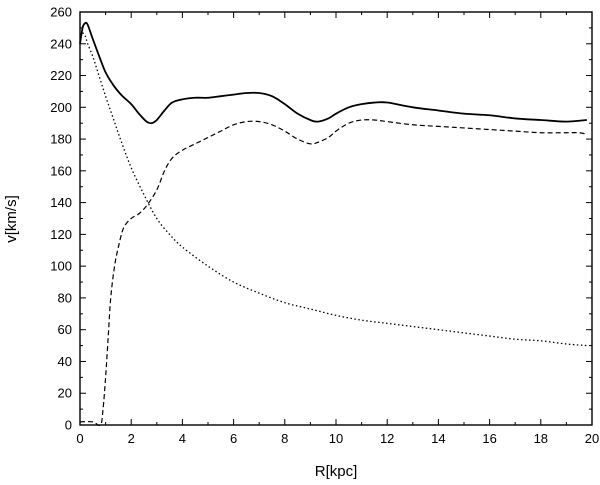 Image resolution: width=600 pixels, height=485 pixels. What do you see at coordinates (61, 234) in the screenshot?
I see `y-tick-label: 120` at bounding box center [61, 234].